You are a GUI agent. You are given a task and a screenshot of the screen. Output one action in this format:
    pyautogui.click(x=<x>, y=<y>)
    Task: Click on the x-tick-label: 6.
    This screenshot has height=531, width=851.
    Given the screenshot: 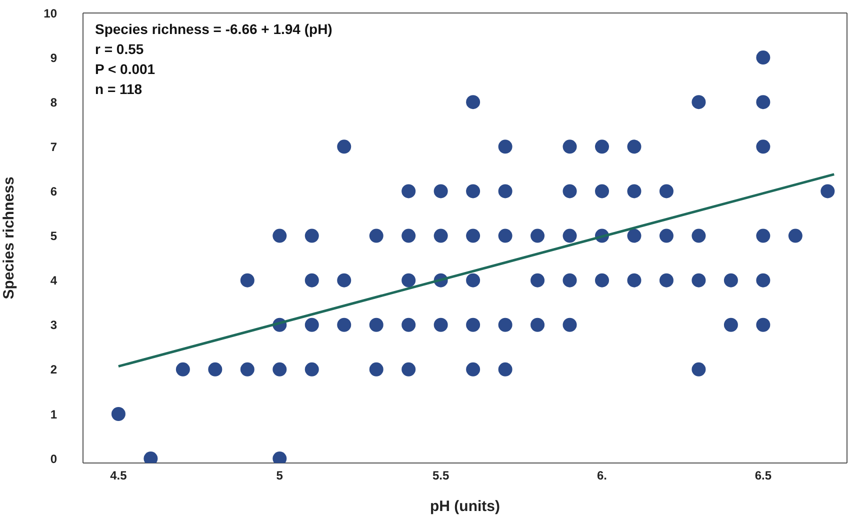 What is the action you would take?
    pyautogui.click(x=602, y=475)
    